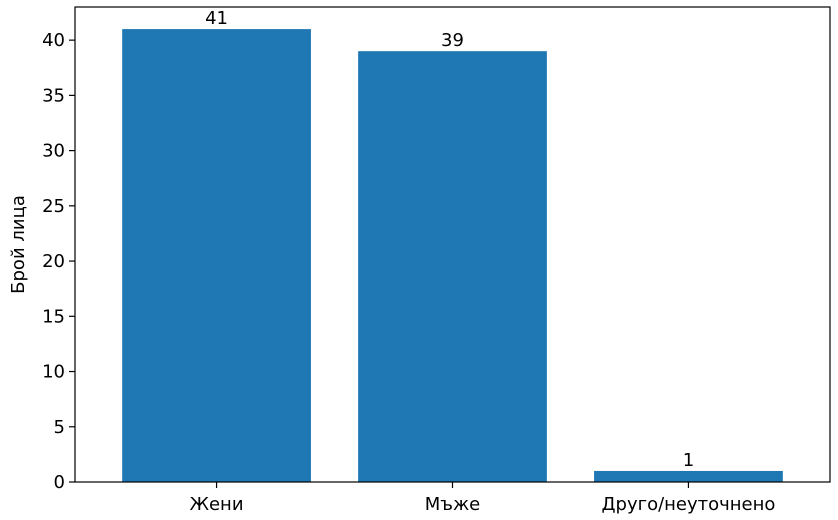  What do you see at coordinates (53, 372) in the screenshot?
I see `y-tick-label: 10` at bounding box center [53, 372].